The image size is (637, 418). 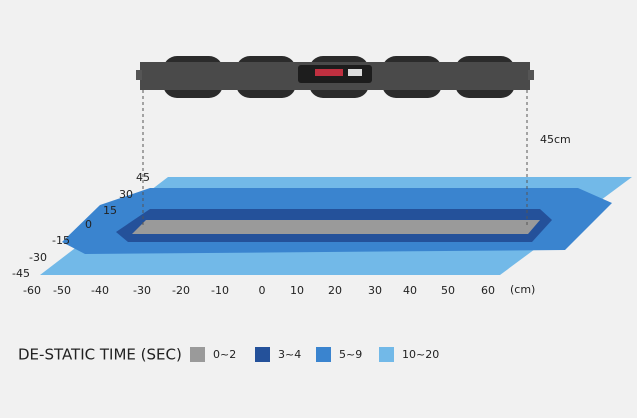 What do you see at coordinates (224, 354) in the screenshot?
I see `legend-label: 0~2` at bounding box center [224, 354].